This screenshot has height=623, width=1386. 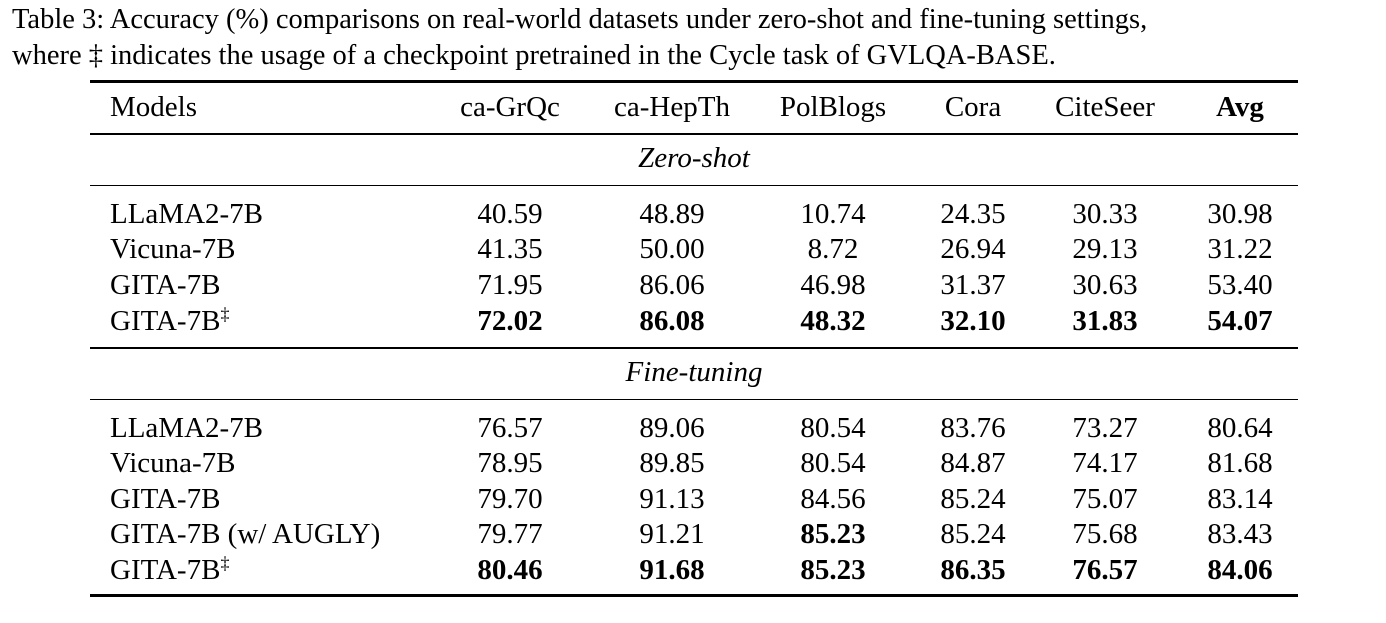 I want to click on value-ca-hepth: 91.21, so click(x=672, y=534).